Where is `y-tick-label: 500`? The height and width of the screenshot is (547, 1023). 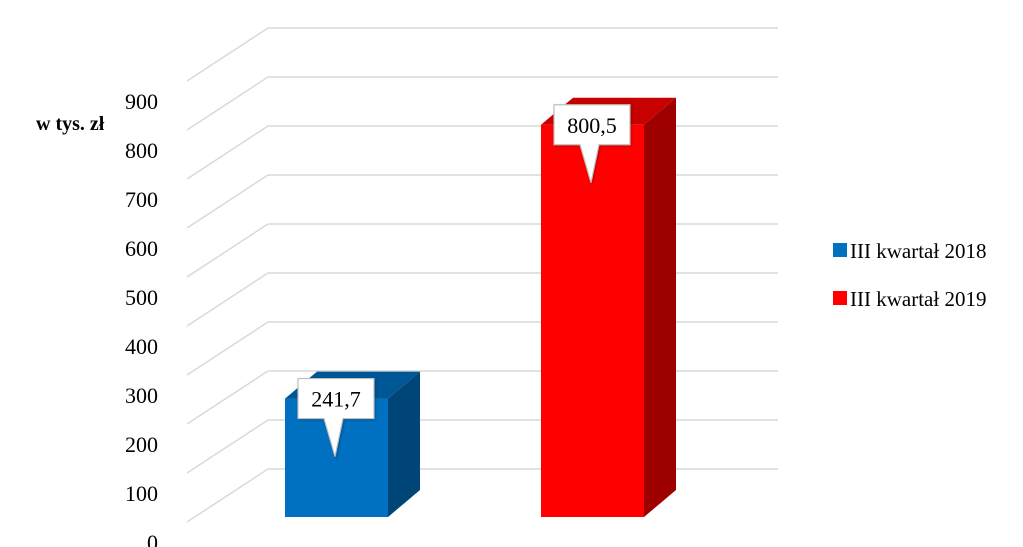
y-tick-label: 500 is located at coordinates (141, 297).